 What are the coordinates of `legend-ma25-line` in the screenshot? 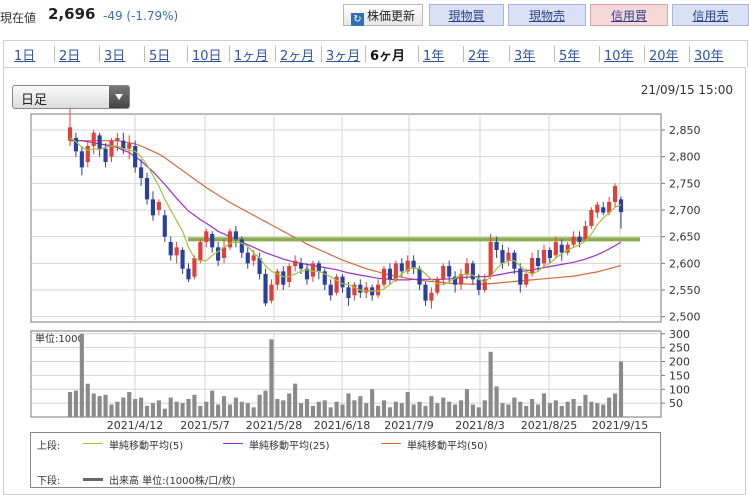 It's located at (233, 443).